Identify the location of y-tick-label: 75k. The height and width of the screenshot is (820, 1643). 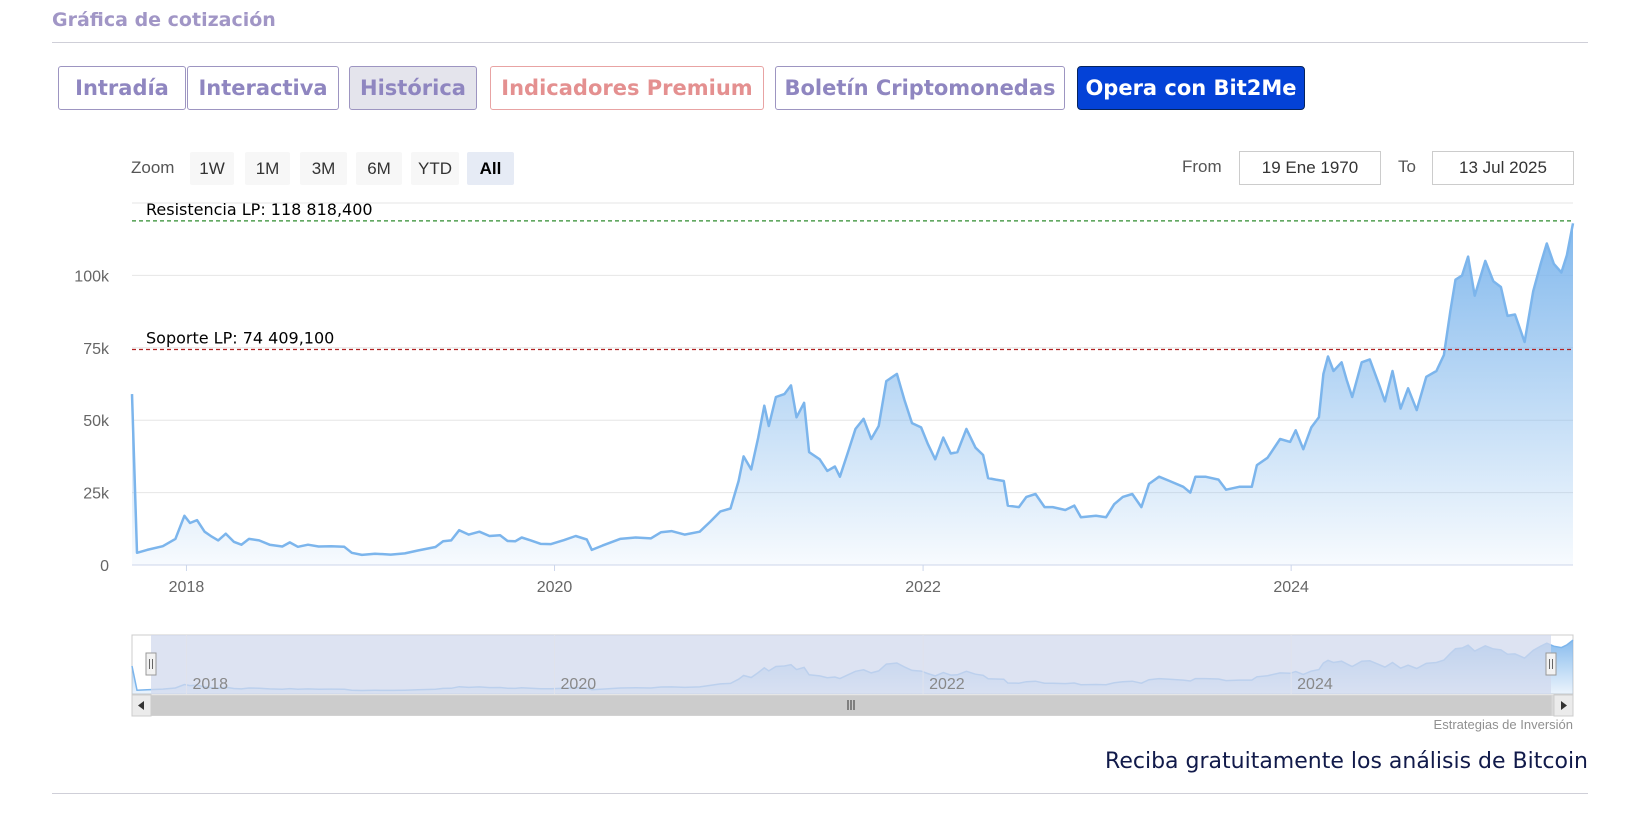
(96, 349).